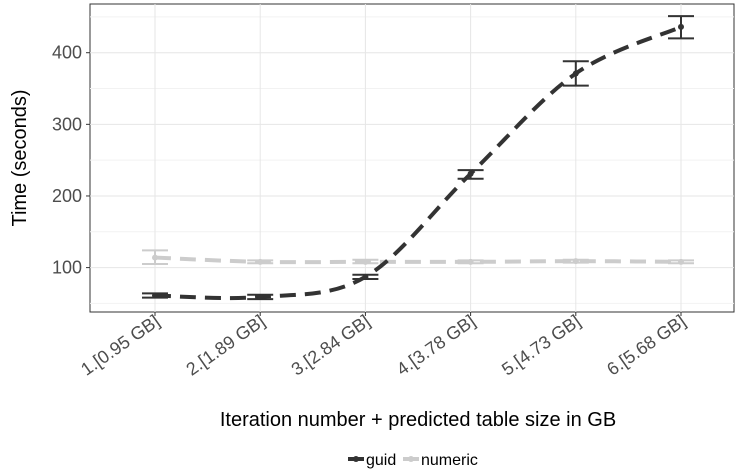 The width and height of the screenshot is (737, 471). I want to click on x-tick-label: 5.[4.73 GB], so click(541, 345).